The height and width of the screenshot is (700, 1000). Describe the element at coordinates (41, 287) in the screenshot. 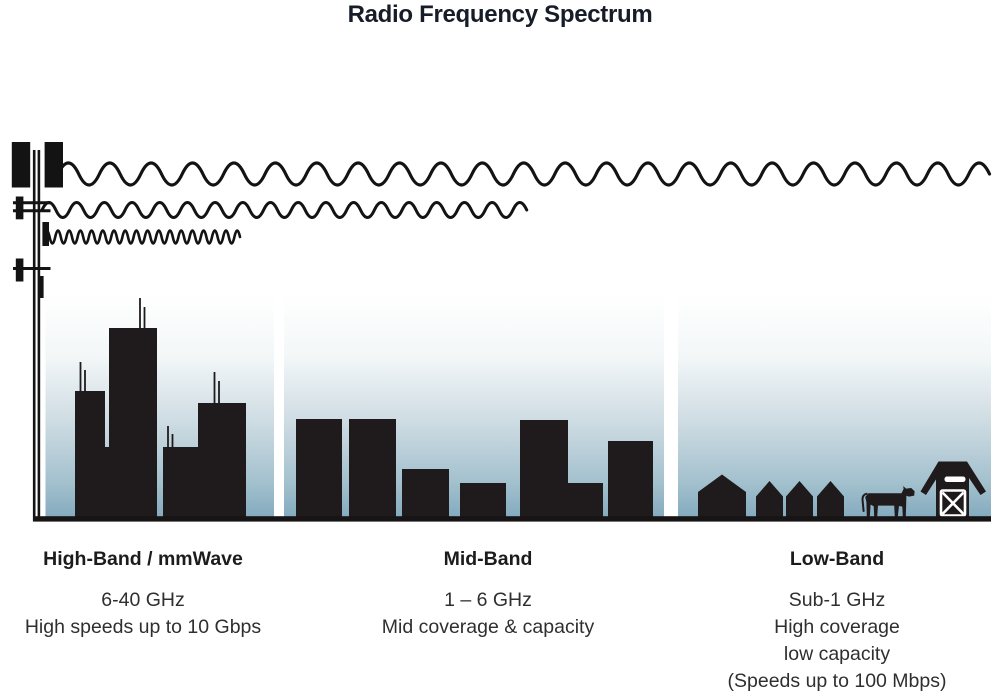

I see `pole-stub` at that location.